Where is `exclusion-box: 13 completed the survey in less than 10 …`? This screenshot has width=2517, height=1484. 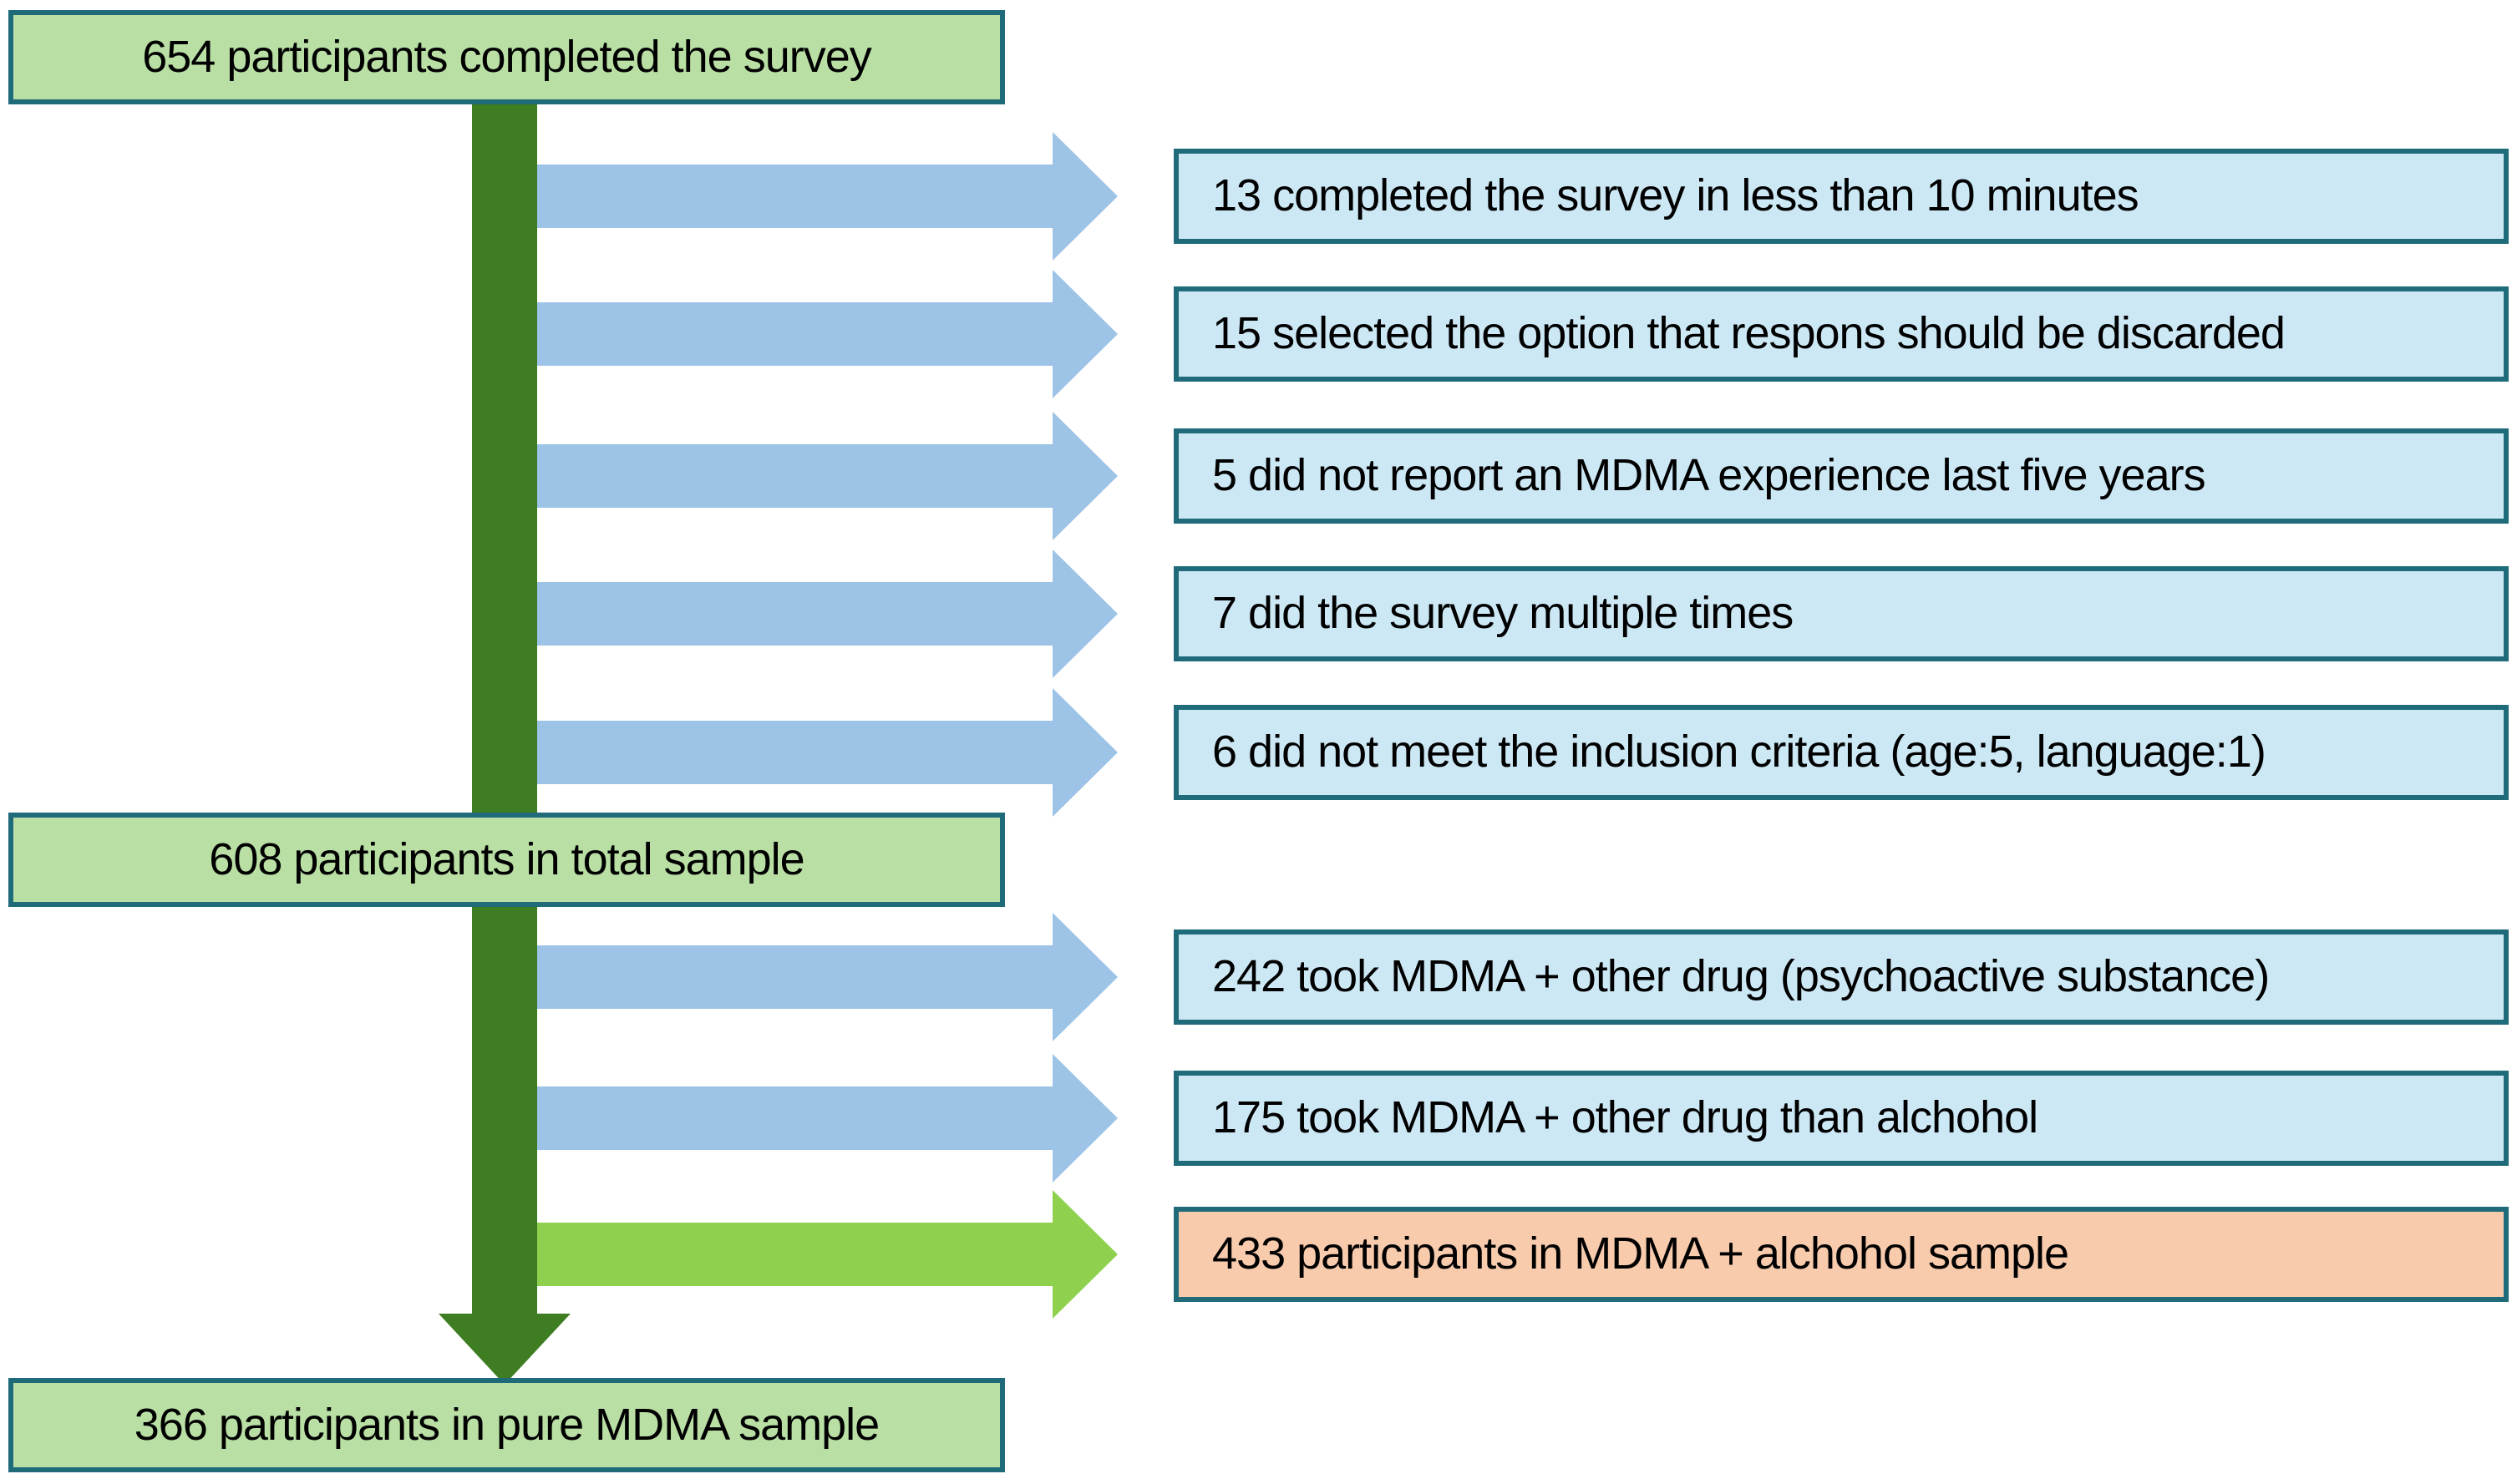
exclusion-box: 13 completed the survey in less than 10 … is located at coordinates (1841, 196).